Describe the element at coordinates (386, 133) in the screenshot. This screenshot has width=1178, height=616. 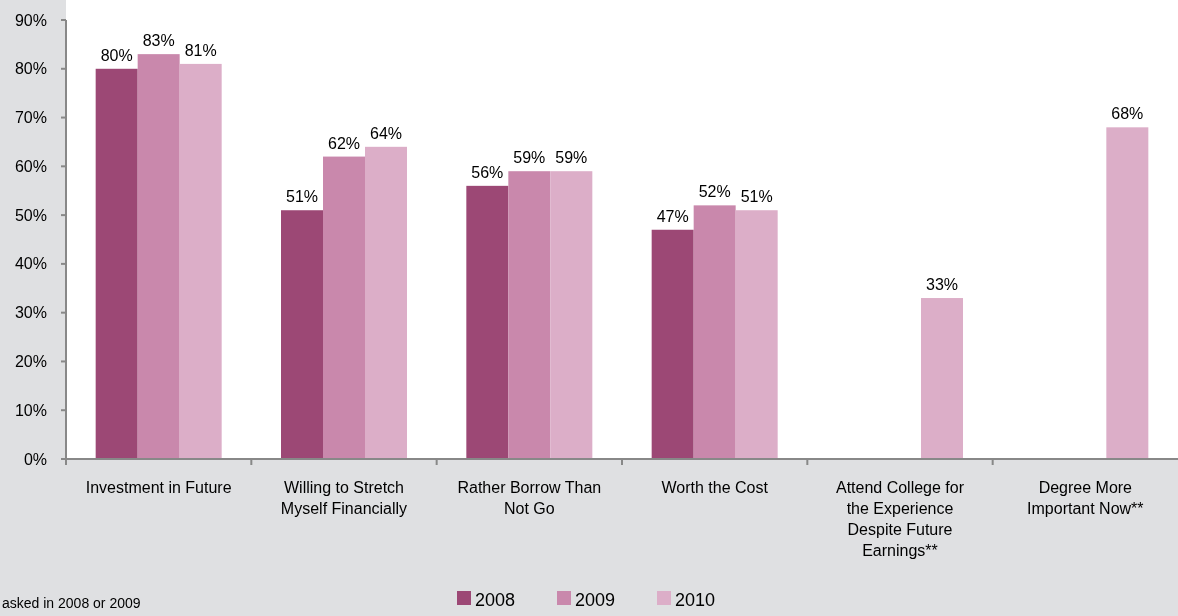
I see `data-label: 64%` at that location.